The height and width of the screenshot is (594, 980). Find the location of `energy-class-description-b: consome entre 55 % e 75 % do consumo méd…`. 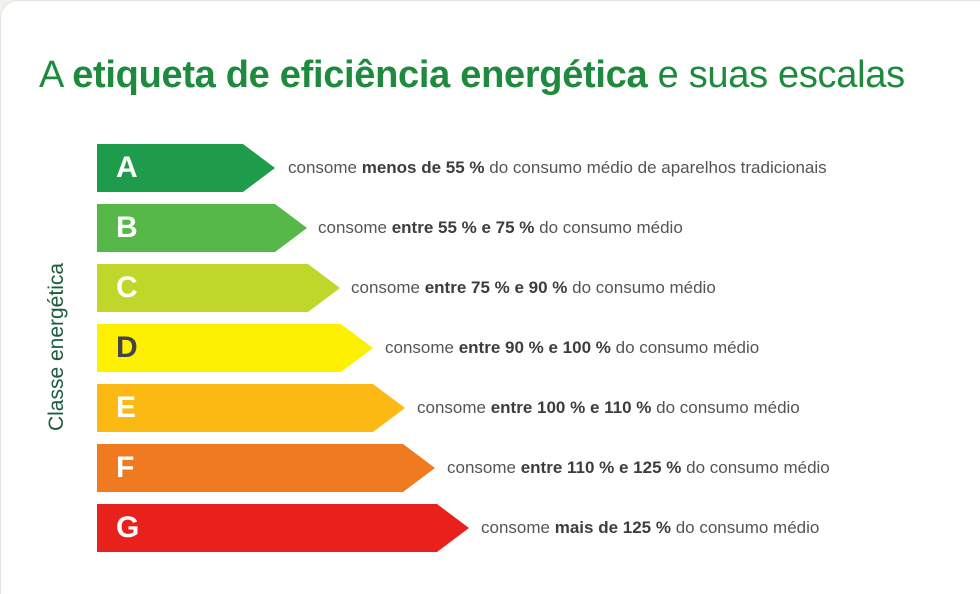

energy-class-description-b: consome entre 55 % e 75 % do consumo méd… is located at coordinates (500, 228).